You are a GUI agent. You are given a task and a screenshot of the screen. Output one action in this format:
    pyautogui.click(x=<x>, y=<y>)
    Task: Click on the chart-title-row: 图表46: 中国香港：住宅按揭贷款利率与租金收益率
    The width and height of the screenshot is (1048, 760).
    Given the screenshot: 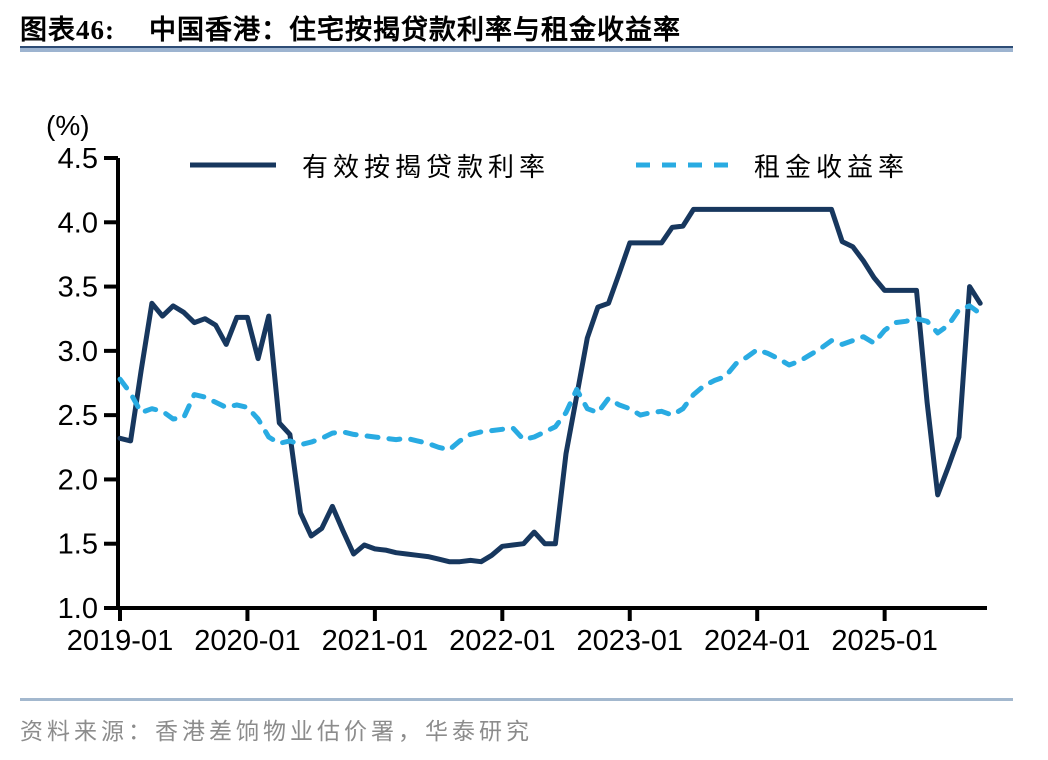 What is the action you would take?
    pyautogui.click(x=350, y=27)
    